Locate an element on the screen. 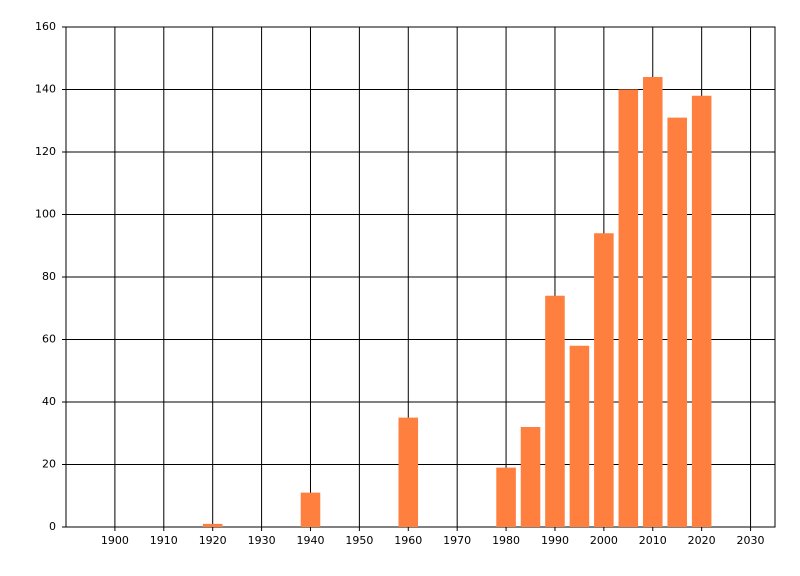  y-tick-label: 40 is located at coordinates (49, 401).